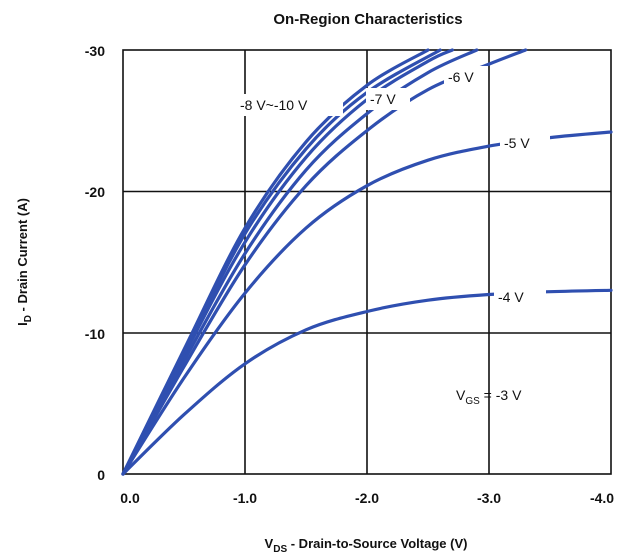 The image size is (622, 559). I want to click on x-tick-label: -1.0, so click(245, 498).